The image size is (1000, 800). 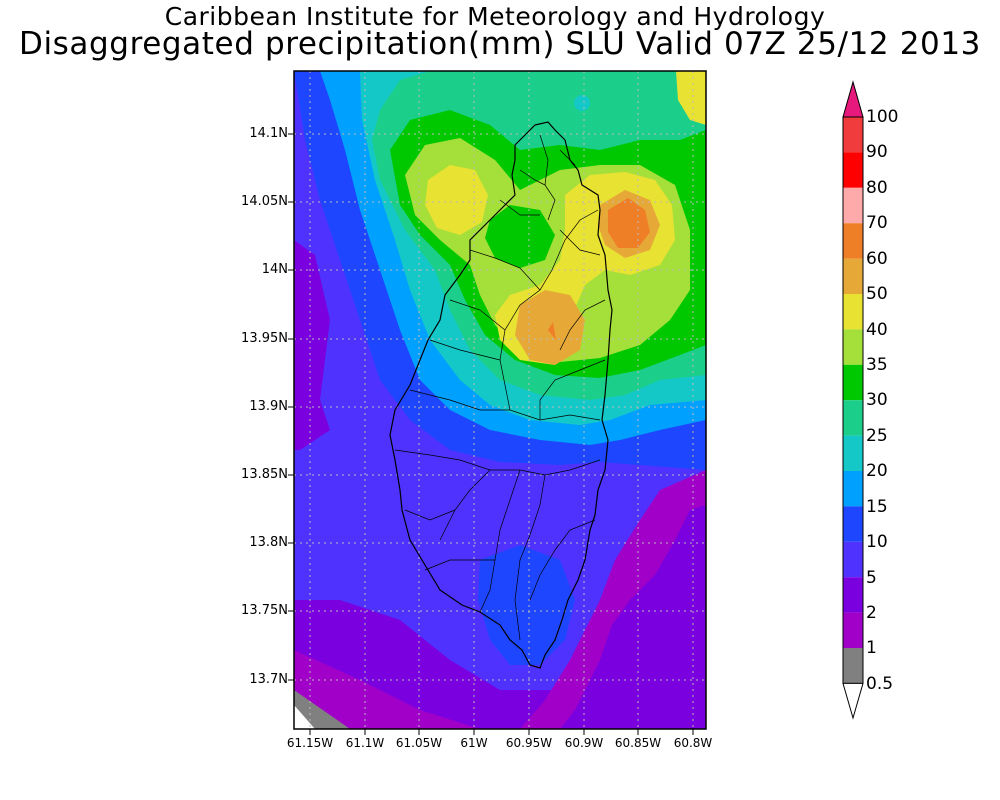 What do you see at coordinates (871, 613) in the screenshot?
I see `legend-level-label: 2` at bounding box center [871, 613].